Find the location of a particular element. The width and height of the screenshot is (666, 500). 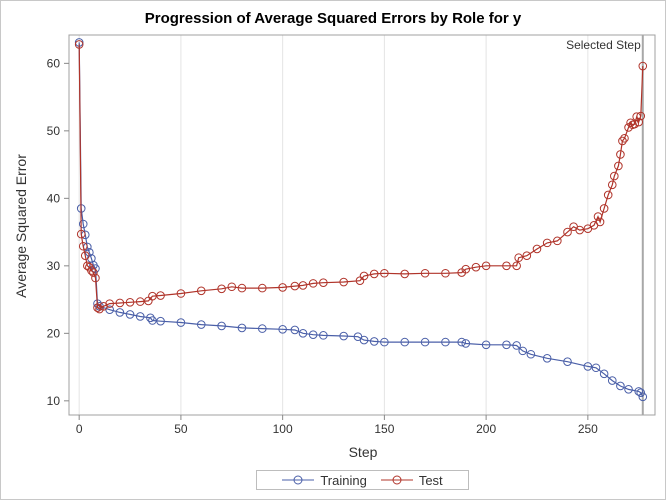

legend-label-training: Training is located at coordinates (343, 480).